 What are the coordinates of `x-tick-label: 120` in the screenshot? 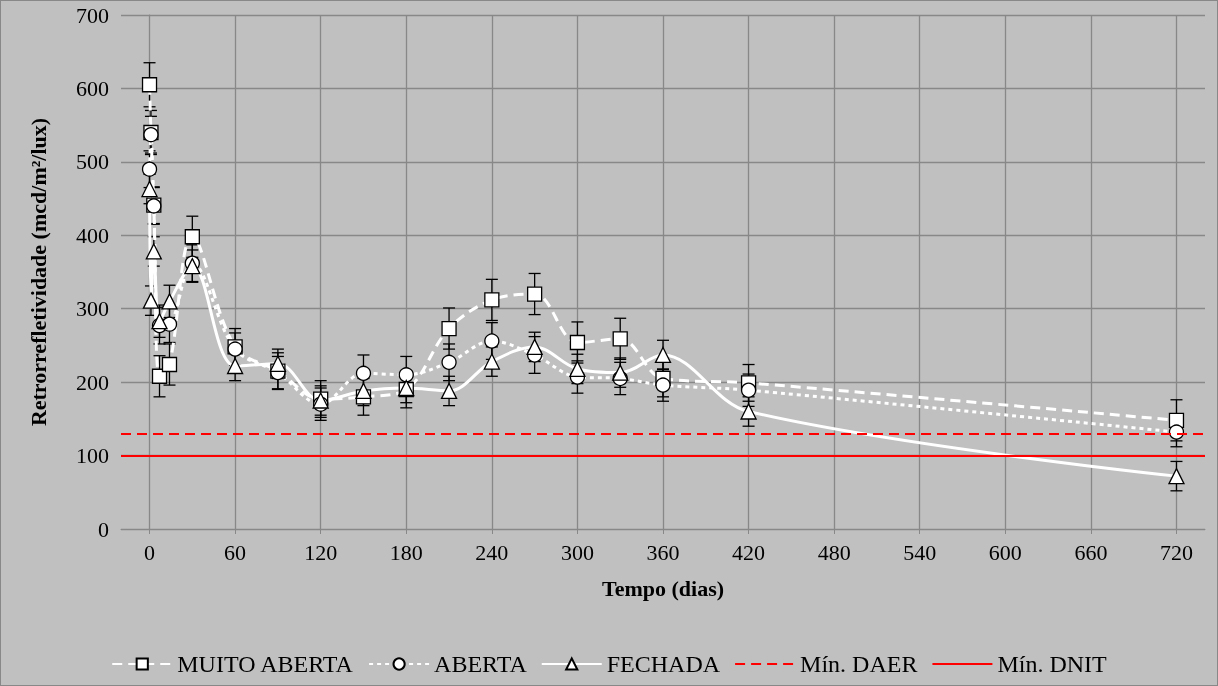 It's located at (321, 552).